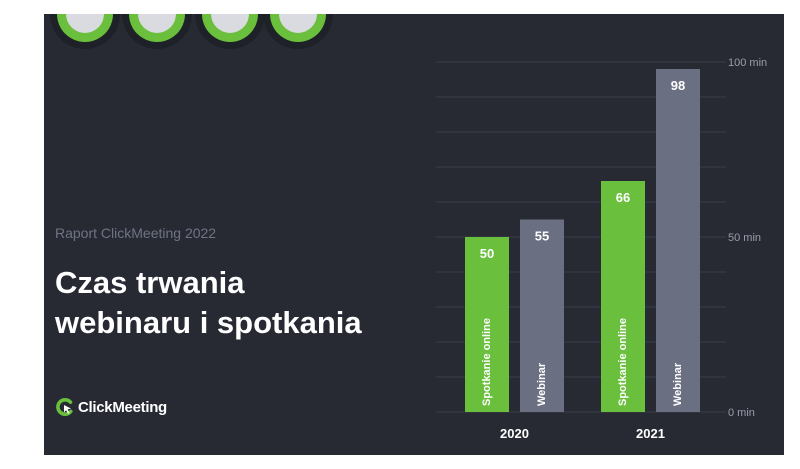  Describe the element at coordinates (150, 282) in the screenshot. I see `title-line-1: Czas trwania` at that location.